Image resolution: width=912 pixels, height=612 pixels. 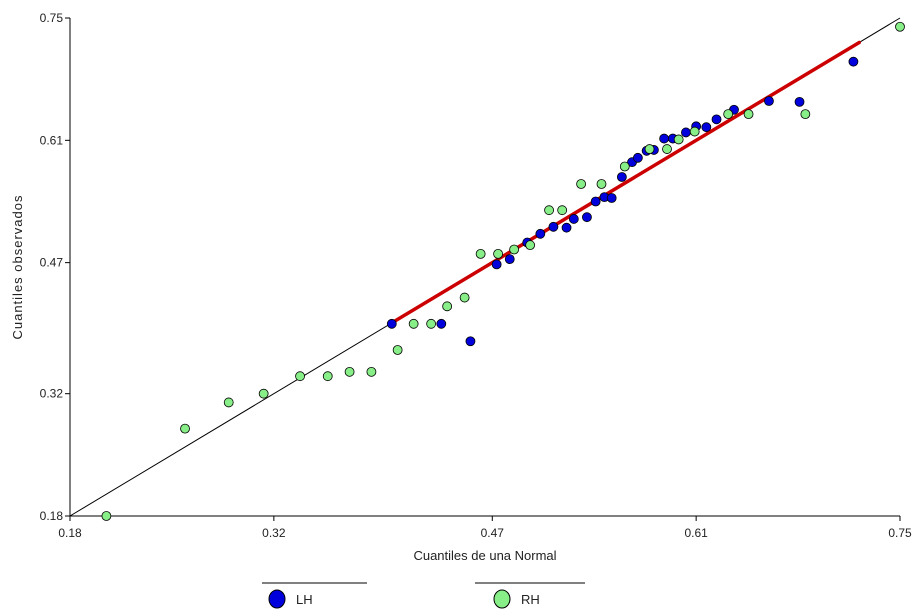 I want to click on x-tick-label: 0.75, so click(x=900, y=533).